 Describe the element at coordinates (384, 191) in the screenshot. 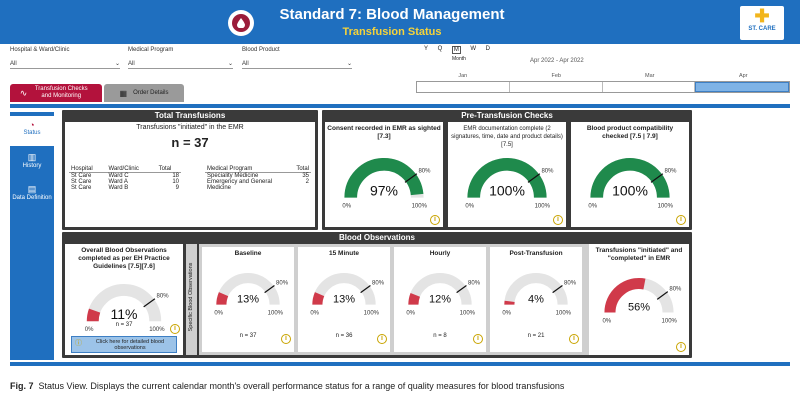

I see `gauge-value-label: 97%` at that location.